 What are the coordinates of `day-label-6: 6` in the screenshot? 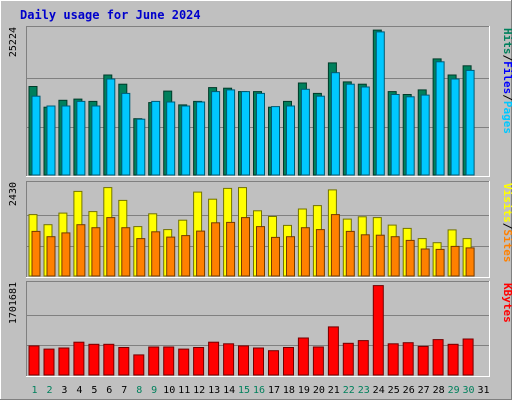 It's located at (109, 390).